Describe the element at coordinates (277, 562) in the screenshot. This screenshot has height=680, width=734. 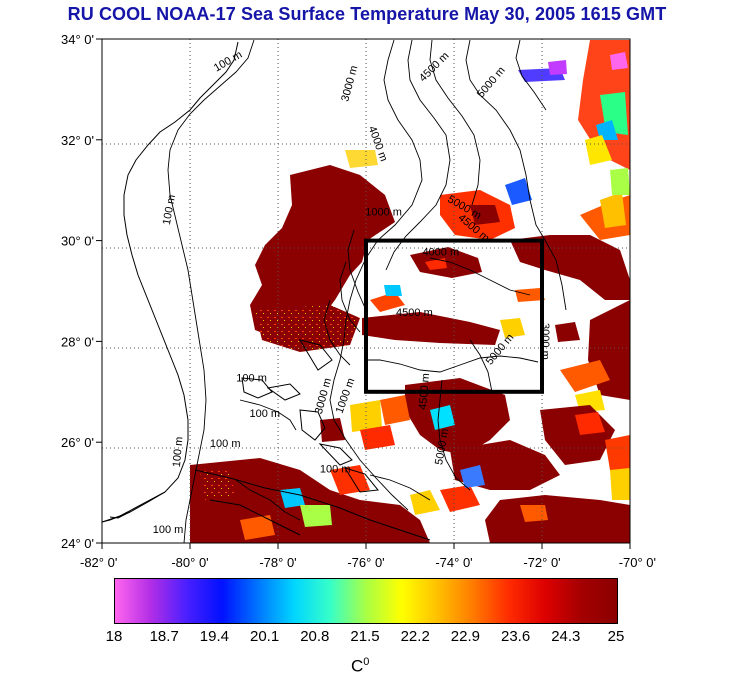
I see `lon-tick-label: -78° 0'` at that location.